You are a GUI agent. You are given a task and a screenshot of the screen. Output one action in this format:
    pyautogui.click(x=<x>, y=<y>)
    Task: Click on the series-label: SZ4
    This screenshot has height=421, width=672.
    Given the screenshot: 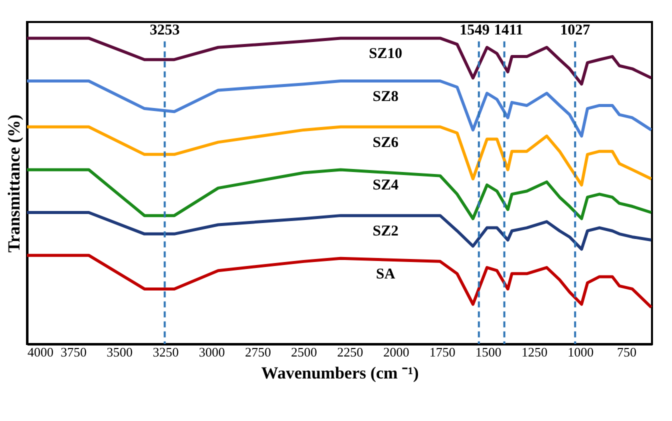 What is the action you would take?
    pyautogui.click(x=386, y=186)
    